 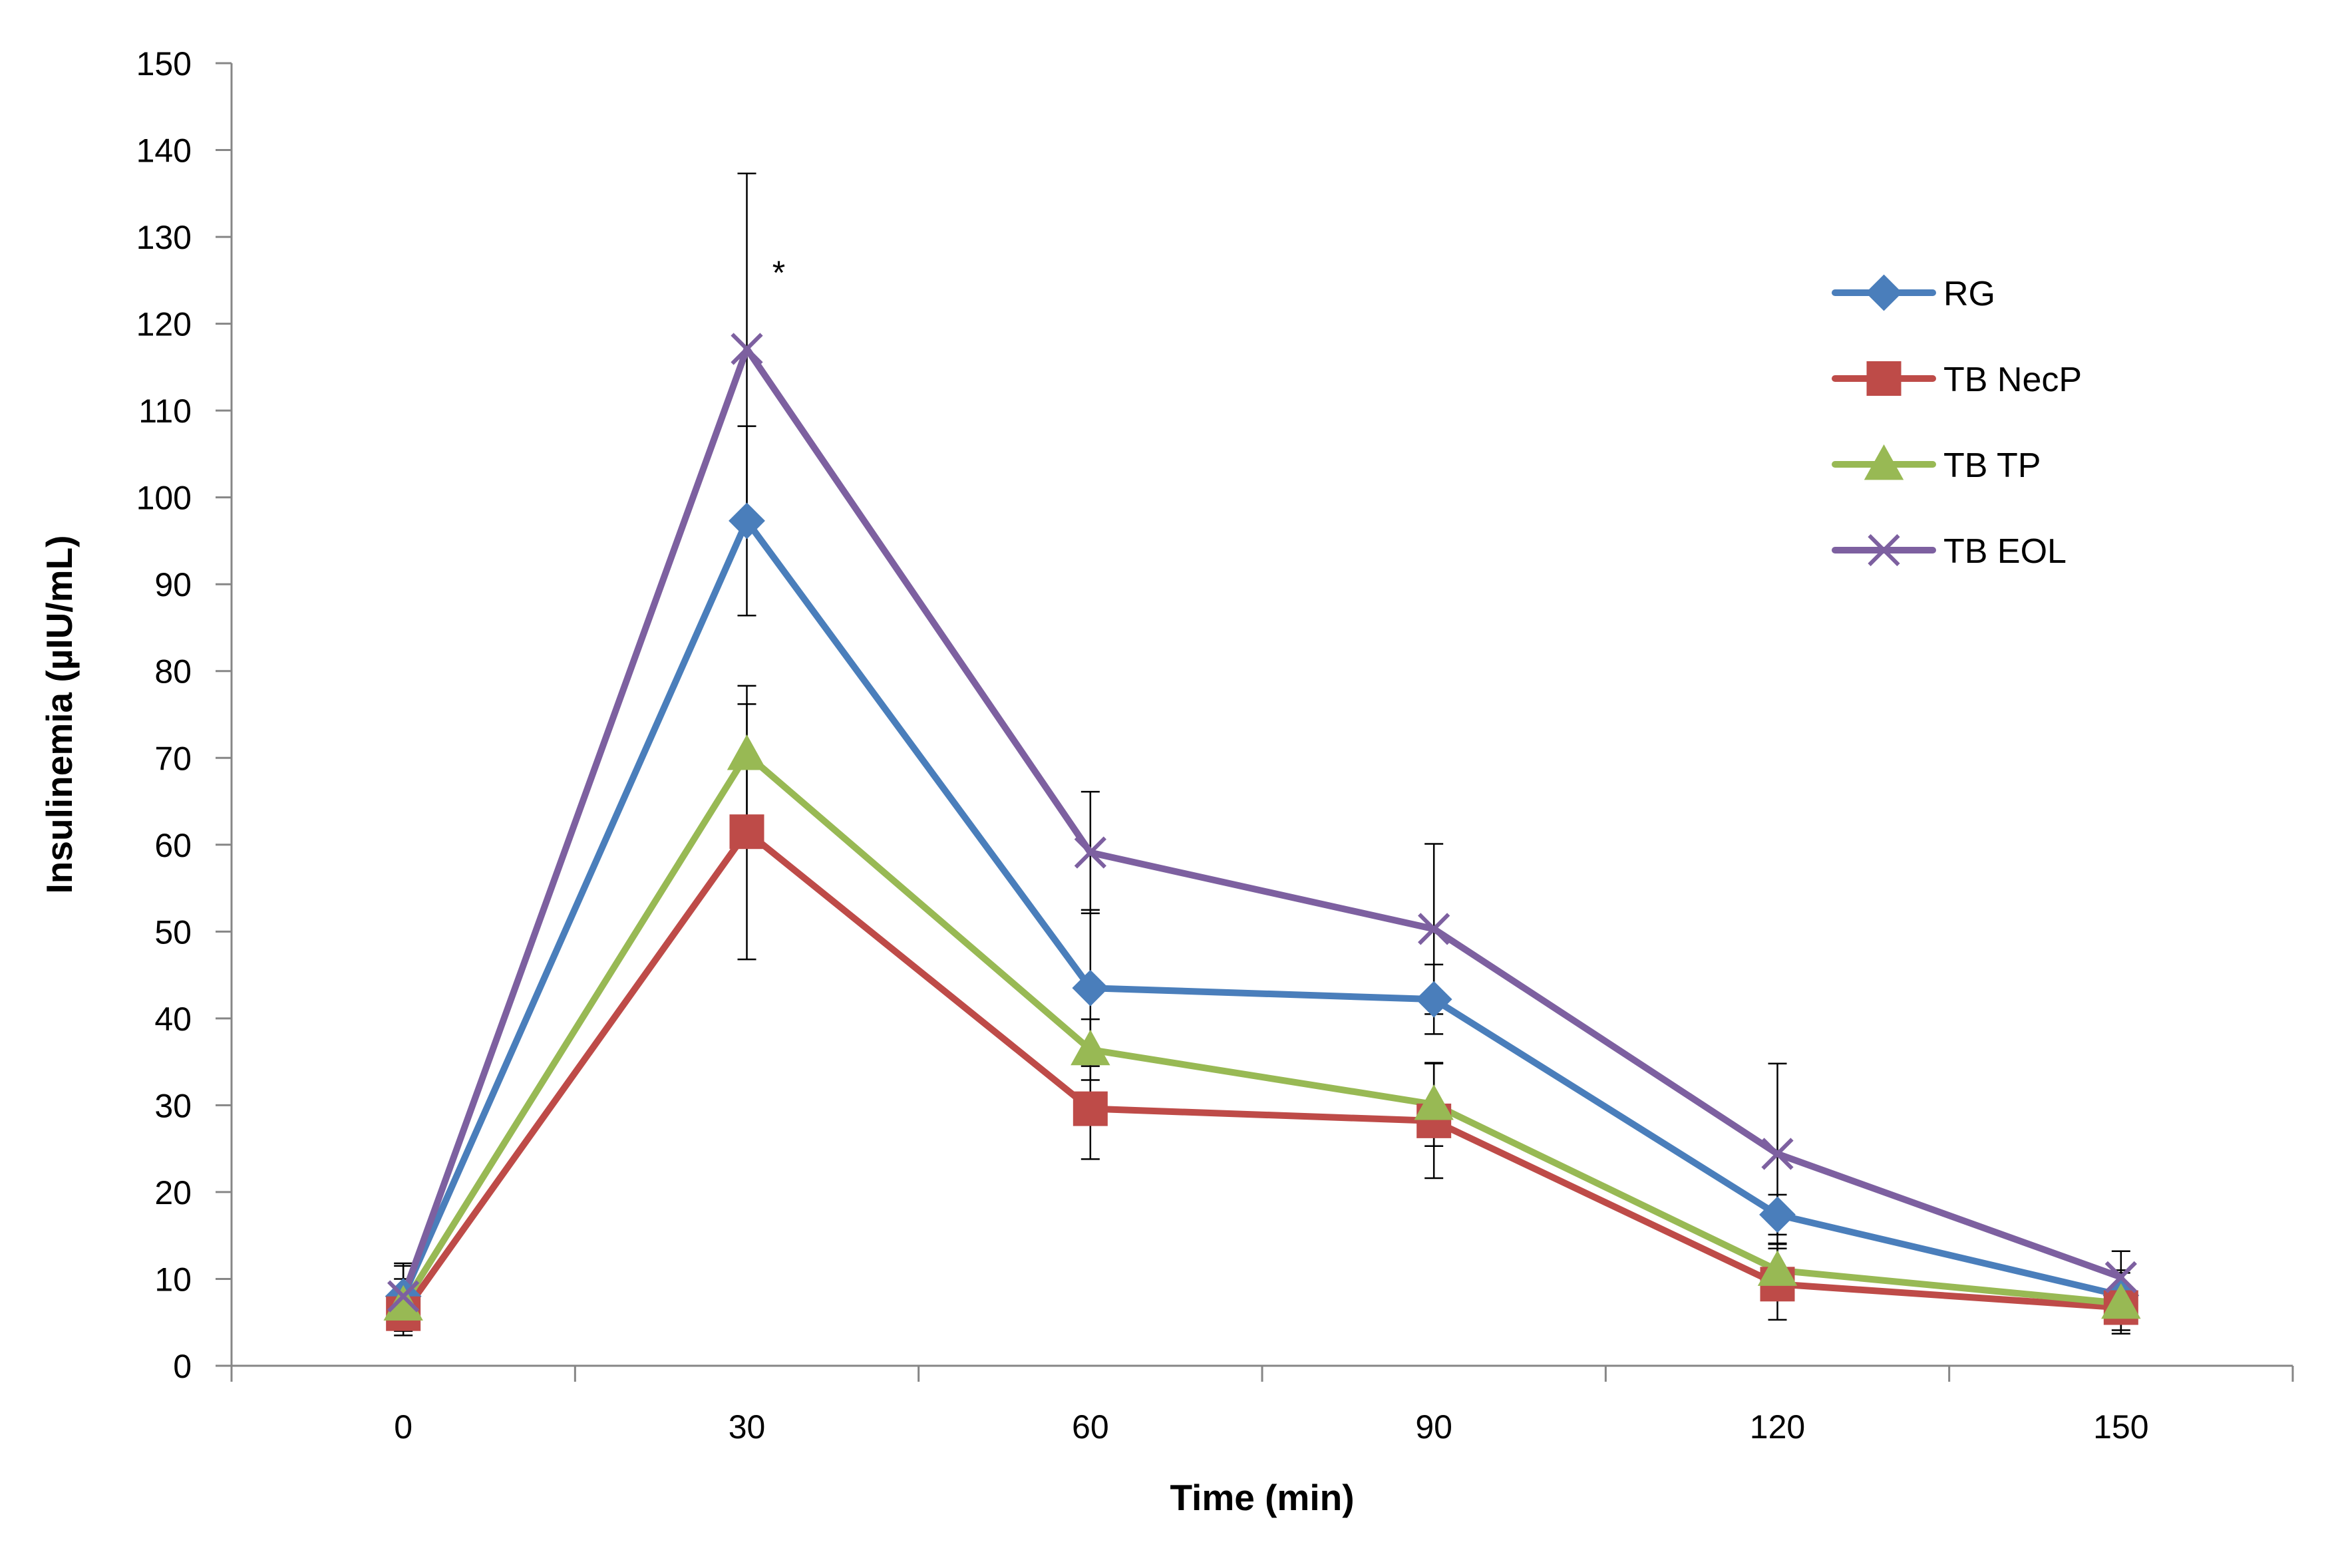 What do you see at coordinates (747, 1427) in the screenshot?
I see `x-tick-label: 30` at bounding box center [747, 1427].